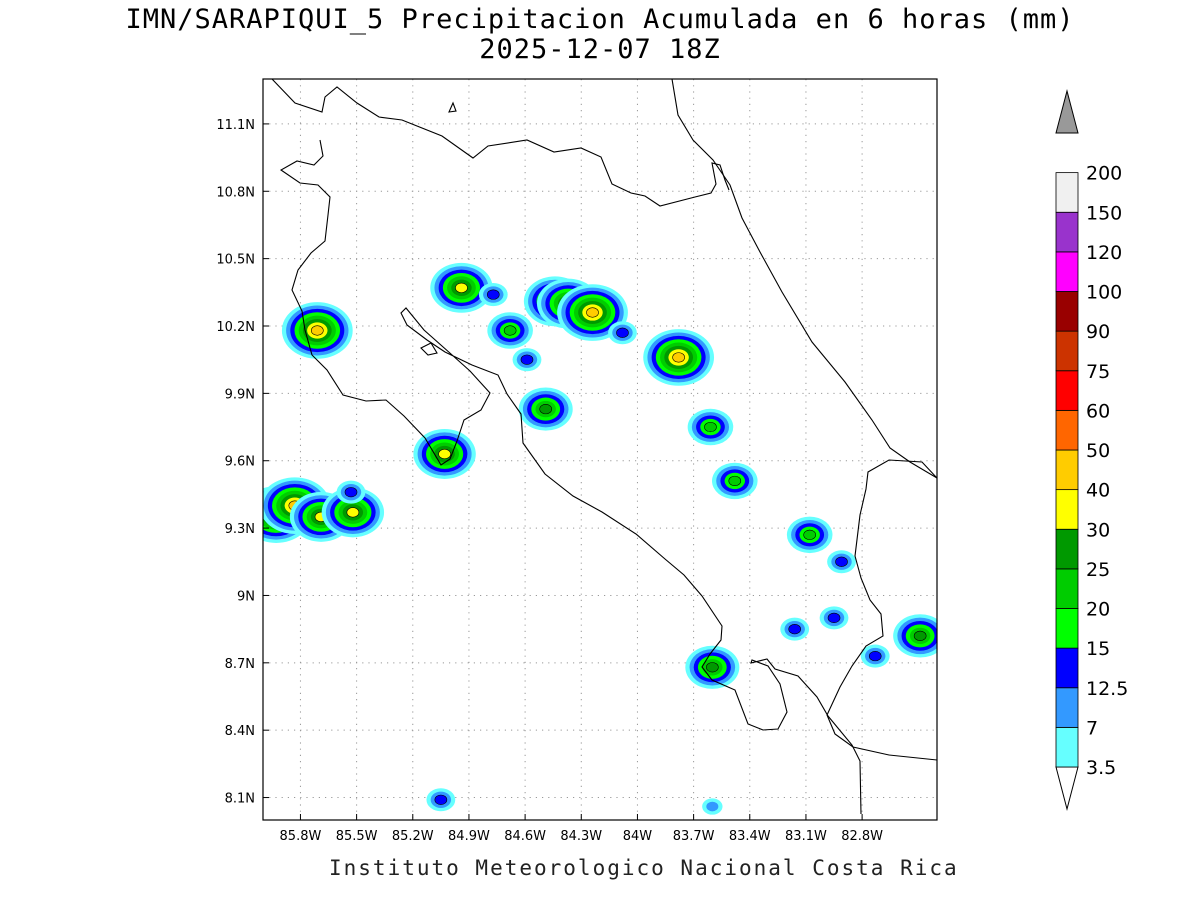 This screenshot has height=900, width=1200. What do you see at coordinates (235, 125) in the screenshot?
I see `y-tick-label: 11.1N` at bounding box center [235, 125].